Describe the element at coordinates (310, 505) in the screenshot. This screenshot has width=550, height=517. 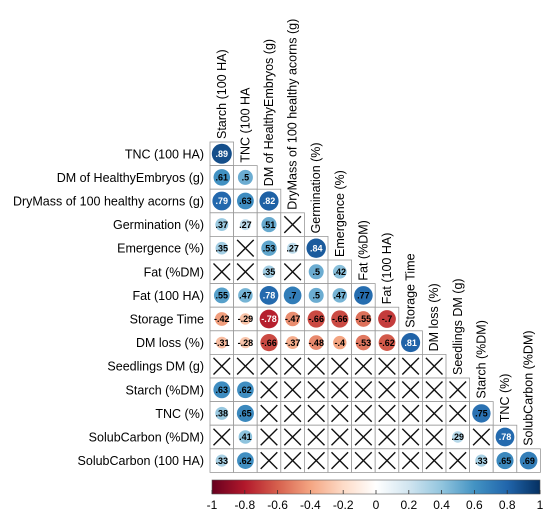
I see `colorbar-tick-label: -0.4` at that location.